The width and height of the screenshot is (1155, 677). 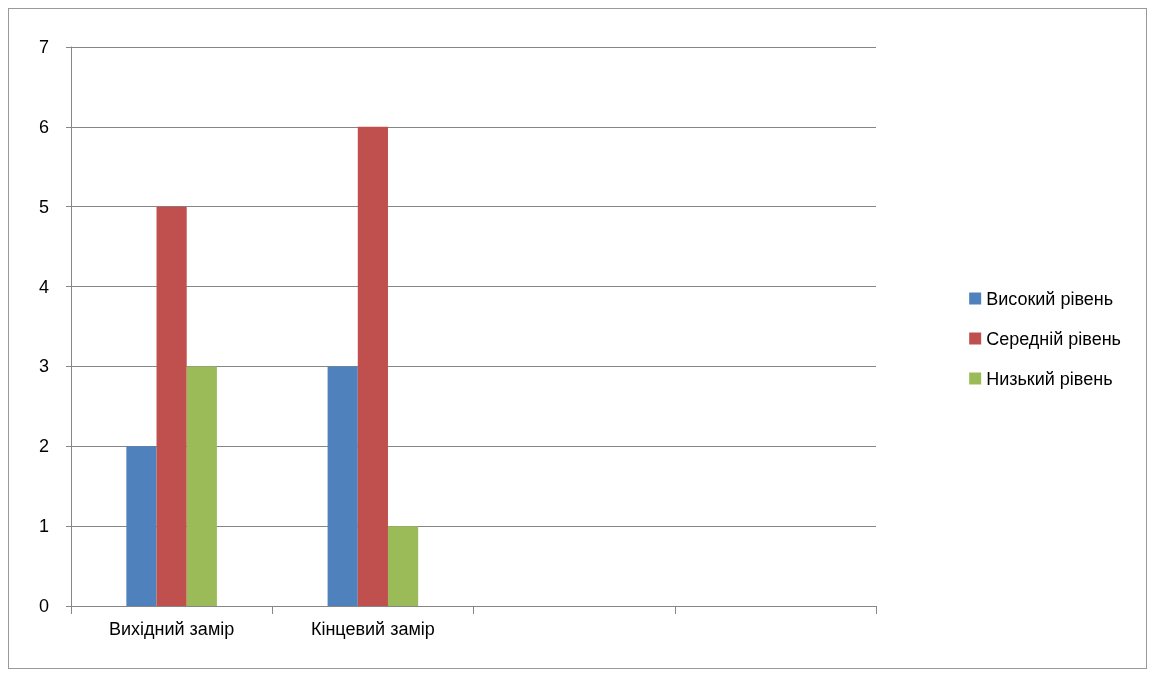 I want to click on y-tick-label: 2, so click(x=43, y=446).